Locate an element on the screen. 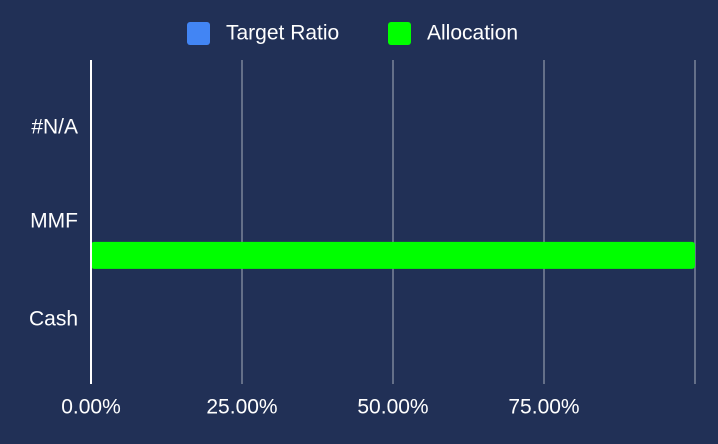  y-tick-label: #N/A is located at coordinates (54, 127).